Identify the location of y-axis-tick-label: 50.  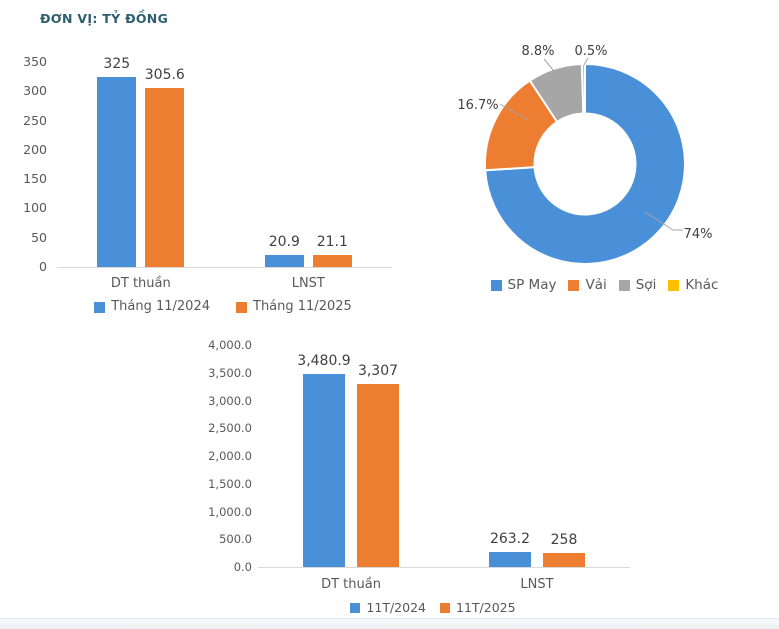
(39, 237).